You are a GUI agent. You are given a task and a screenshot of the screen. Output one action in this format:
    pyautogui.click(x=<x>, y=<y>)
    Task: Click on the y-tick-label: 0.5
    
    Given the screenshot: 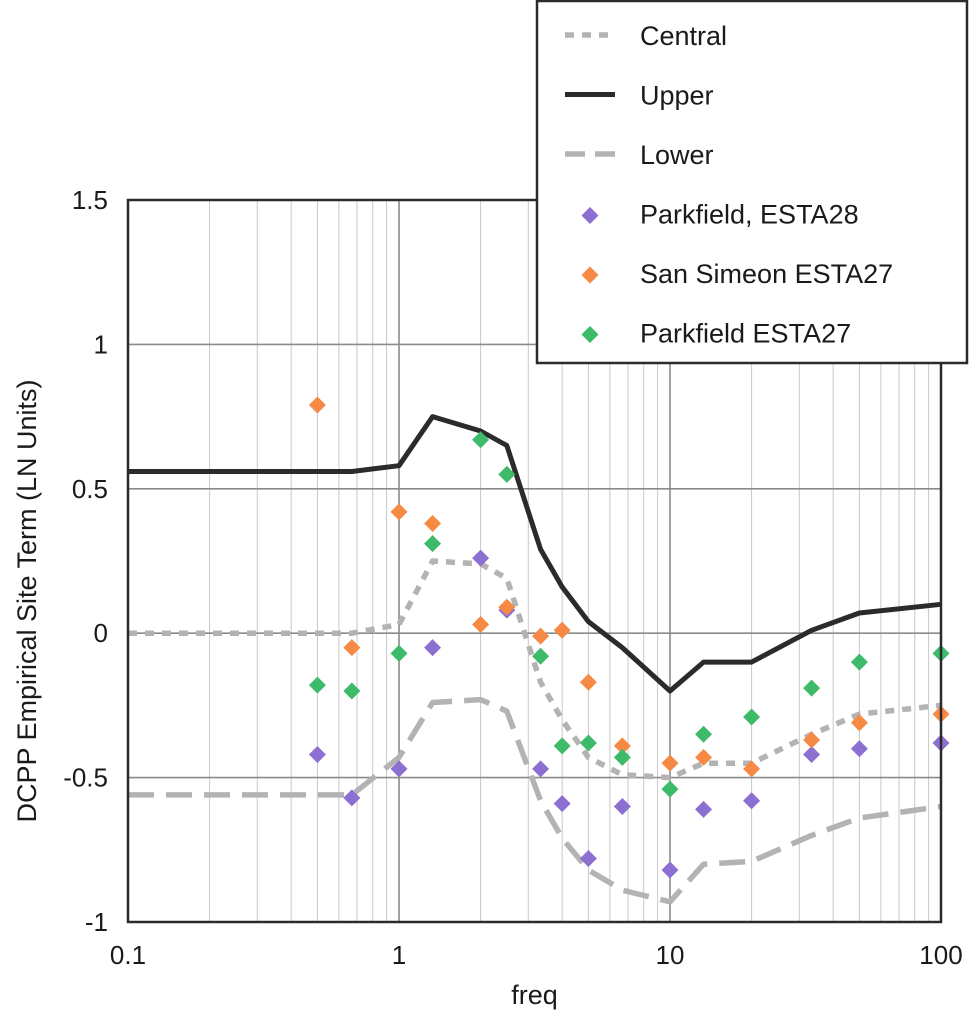 What is the action you would take?
    pyautogui.click(x=90, y=489)
    